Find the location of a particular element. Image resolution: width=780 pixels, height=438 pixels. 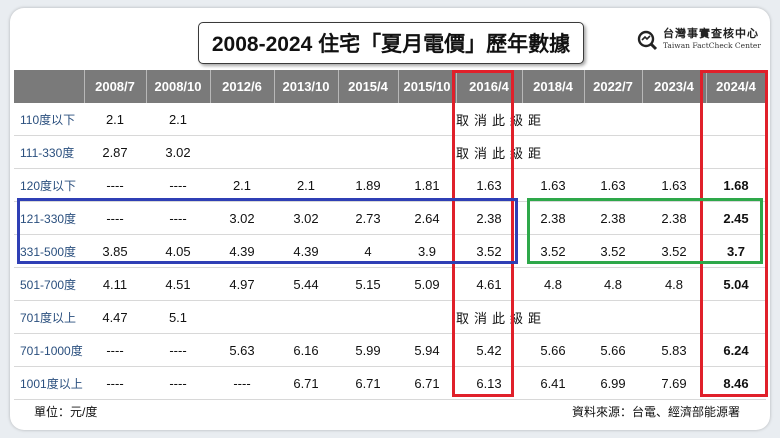

table-cell: 6.99 is located at coordinates (613, 383).